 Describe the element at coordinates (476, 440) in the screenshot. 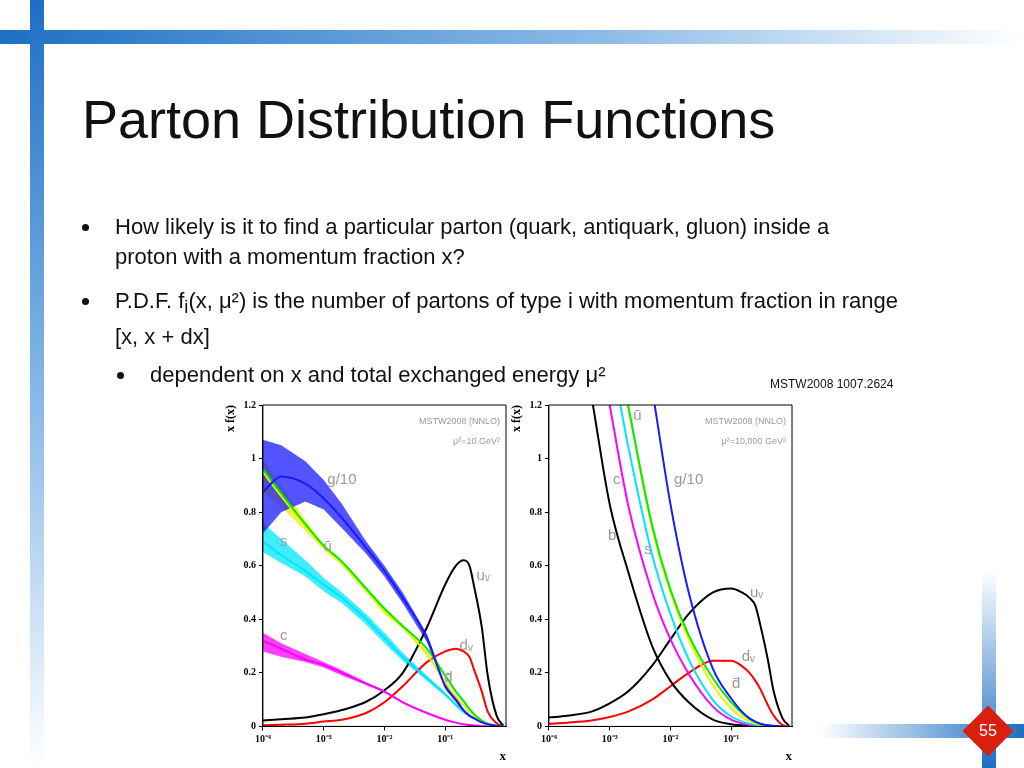

I see `annotation: μ²=10 GeV²` at that location.